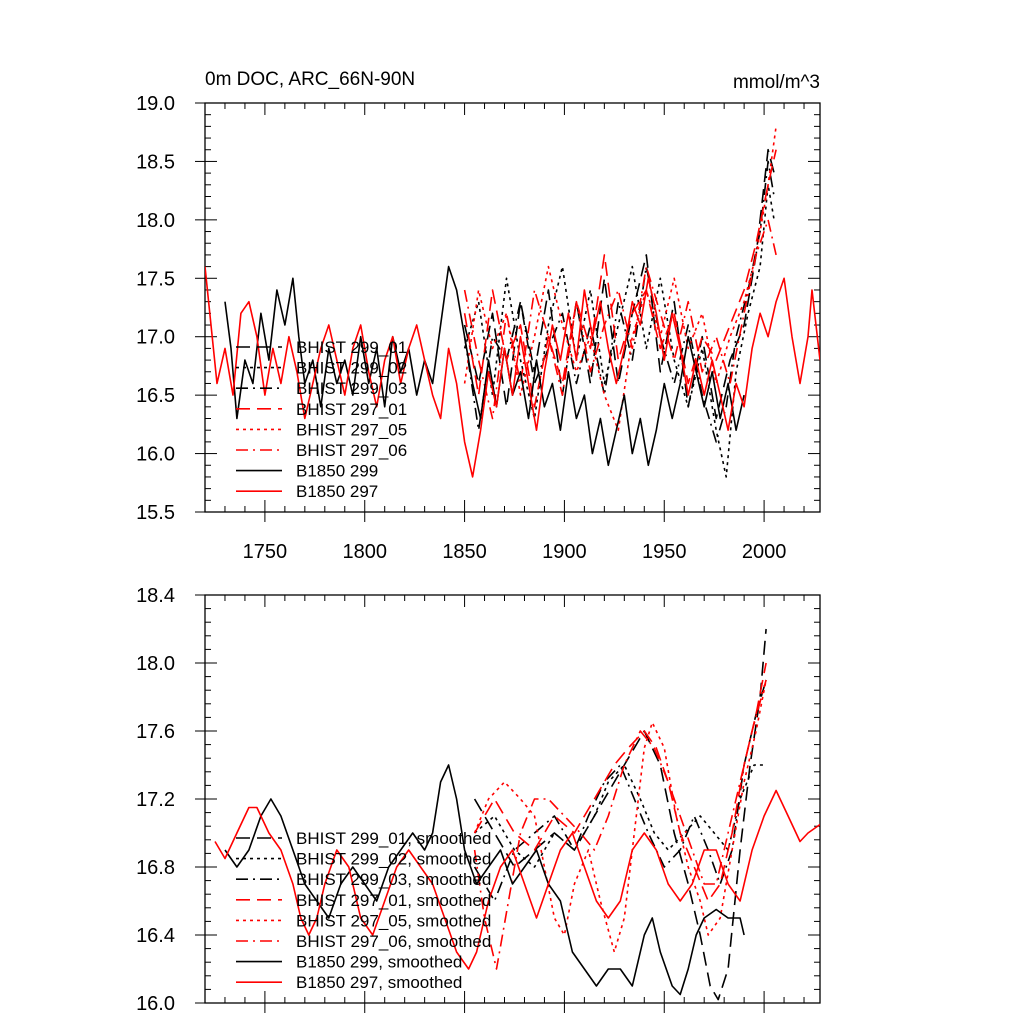  I want to click on bottom-legend-label-4: BHIST 297_01, smoothed, so click(393, 900).